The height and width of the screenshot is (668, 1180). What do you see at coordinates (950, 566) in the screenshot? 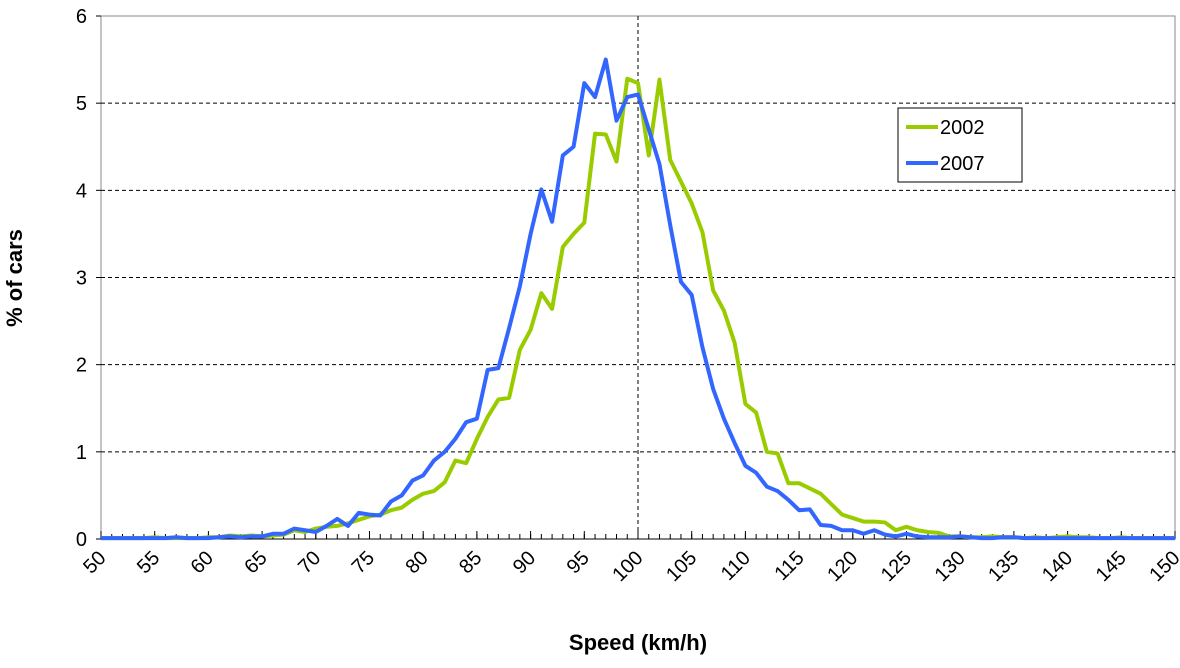
I see `x-tick-label: 130` at bounding box center [950, 566].